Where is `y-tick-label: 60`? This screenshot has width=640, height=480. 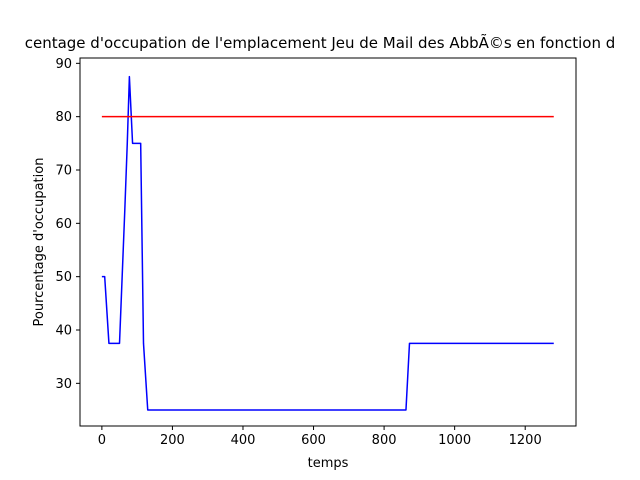
y-tick-label: 60 is located at coordinates (63, 224).